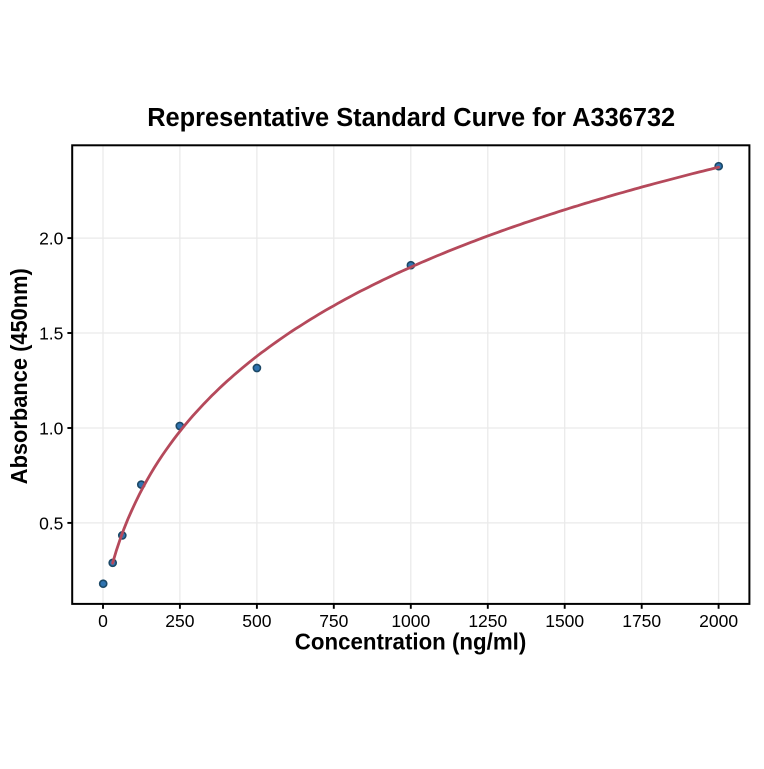  Describe the element at coordinates (256, 621) in the screenshot. I see `svg-text: 500` at that location.